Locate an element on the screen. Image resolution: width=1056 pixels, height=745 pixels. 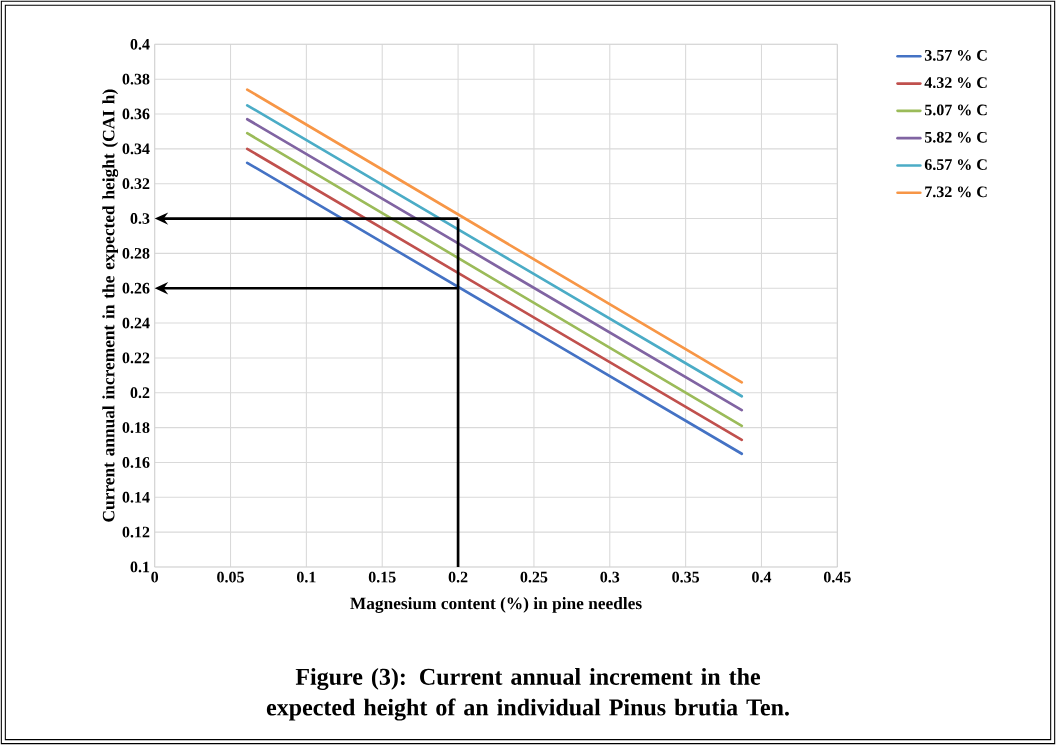
x-tick-label: 0.2 is located at coordinates (458, 577).